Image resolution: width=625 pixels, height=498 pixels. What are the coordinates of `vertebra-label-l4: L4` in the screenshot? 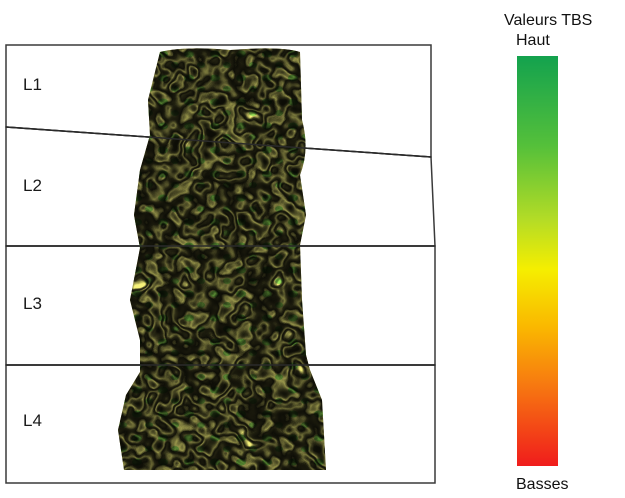 It's located at (32, 420).